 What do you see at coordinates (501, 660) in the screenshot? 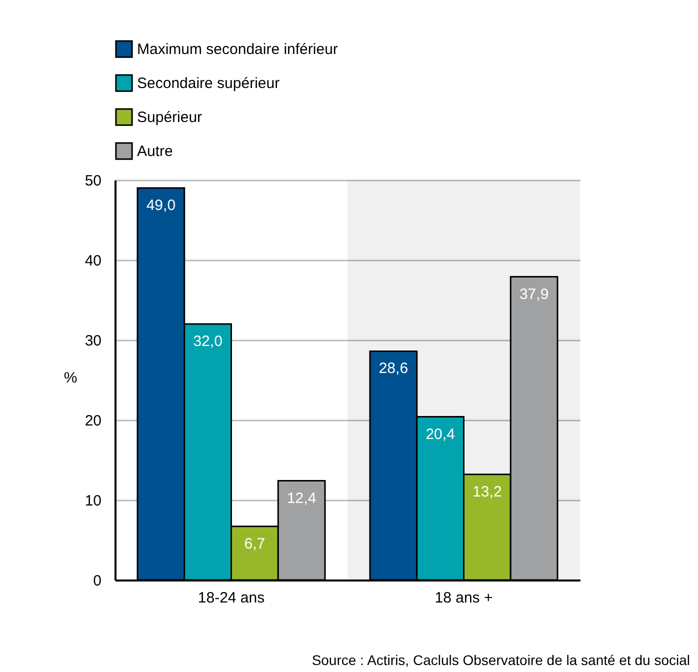
I see `source-note: Source : Actiris, Cacluls Observatoire de la santé et du social` at bounding box center [501, 660].